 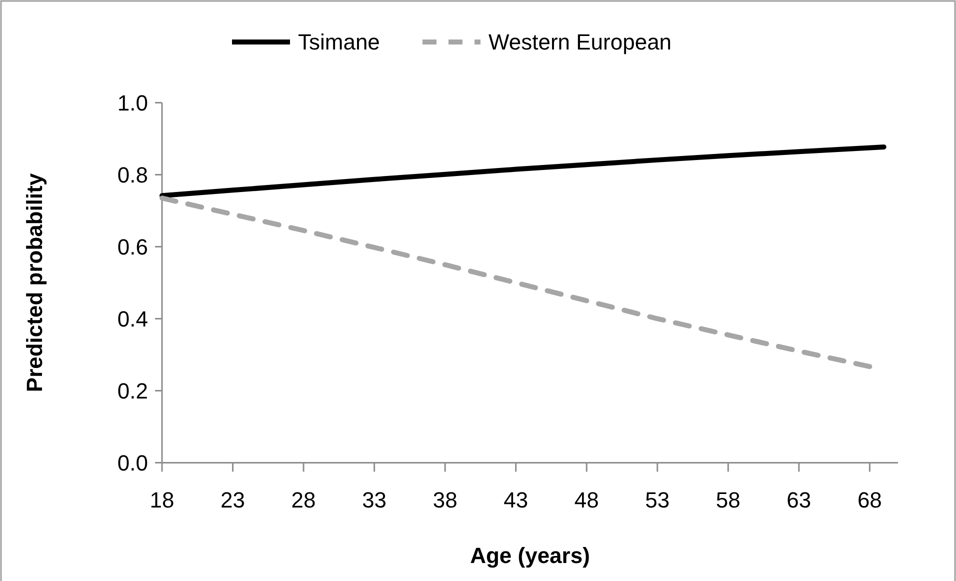 I want to click on x-tick-label: 18, so click(x=162, y=500).